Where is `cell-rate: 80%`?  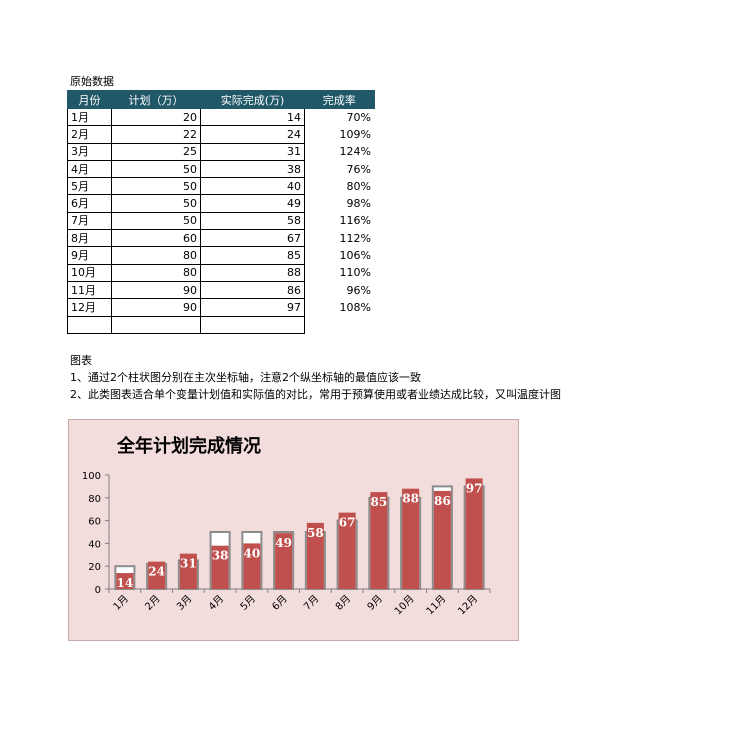
cell-rate: 80% is located at coordinates (358, 186).